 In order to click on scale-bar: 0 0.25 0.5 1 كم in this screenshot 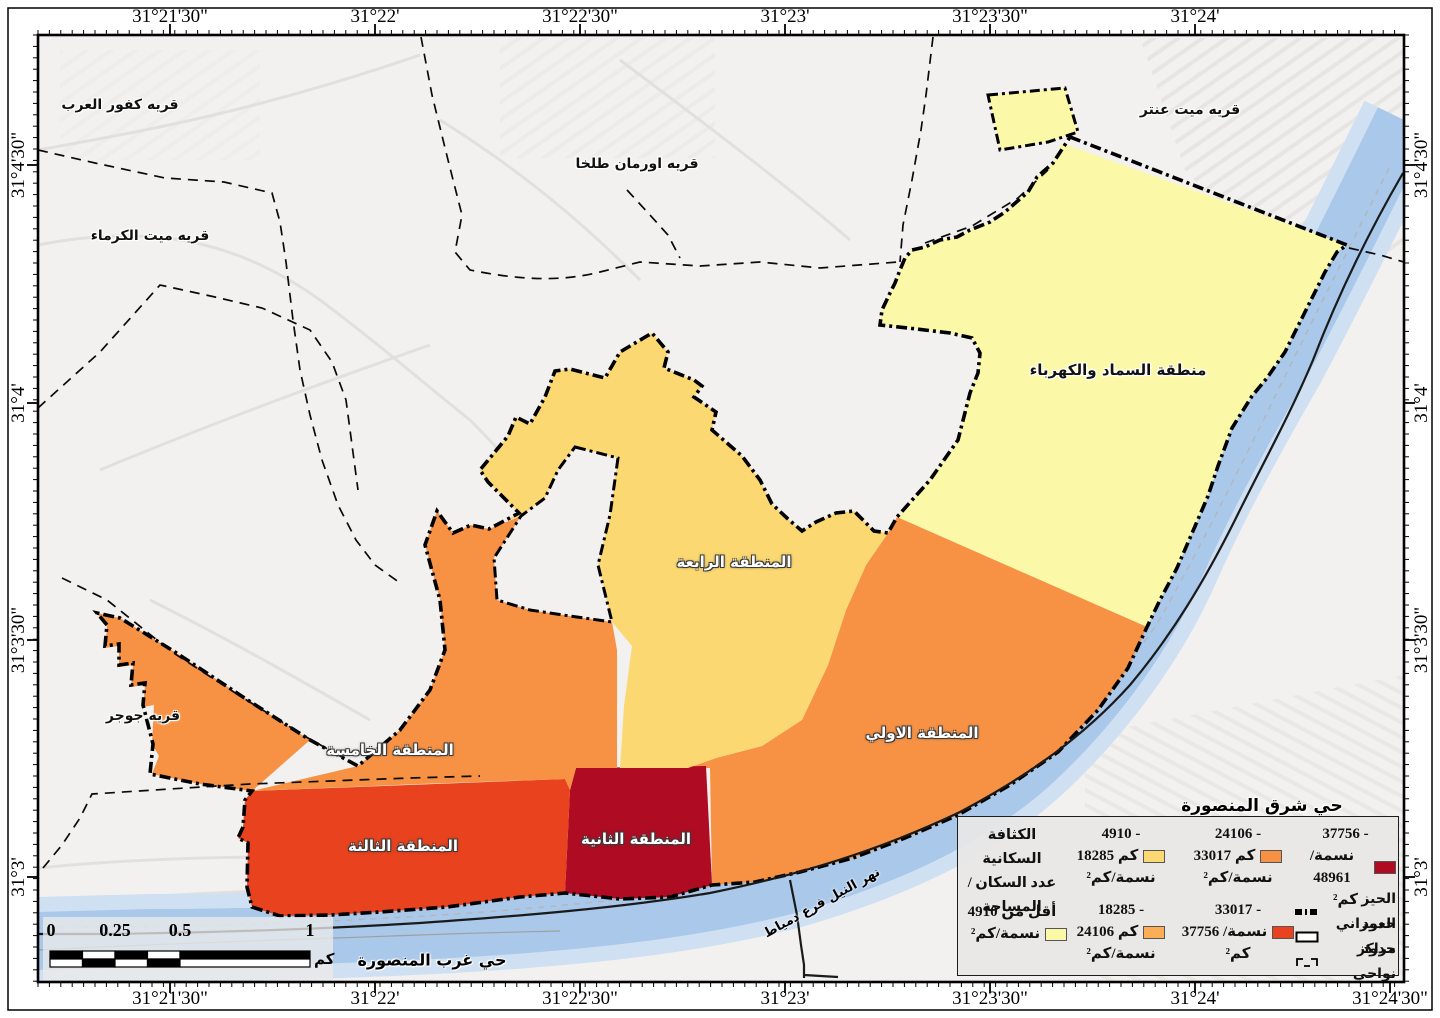, I will do `click(189, 948)`.